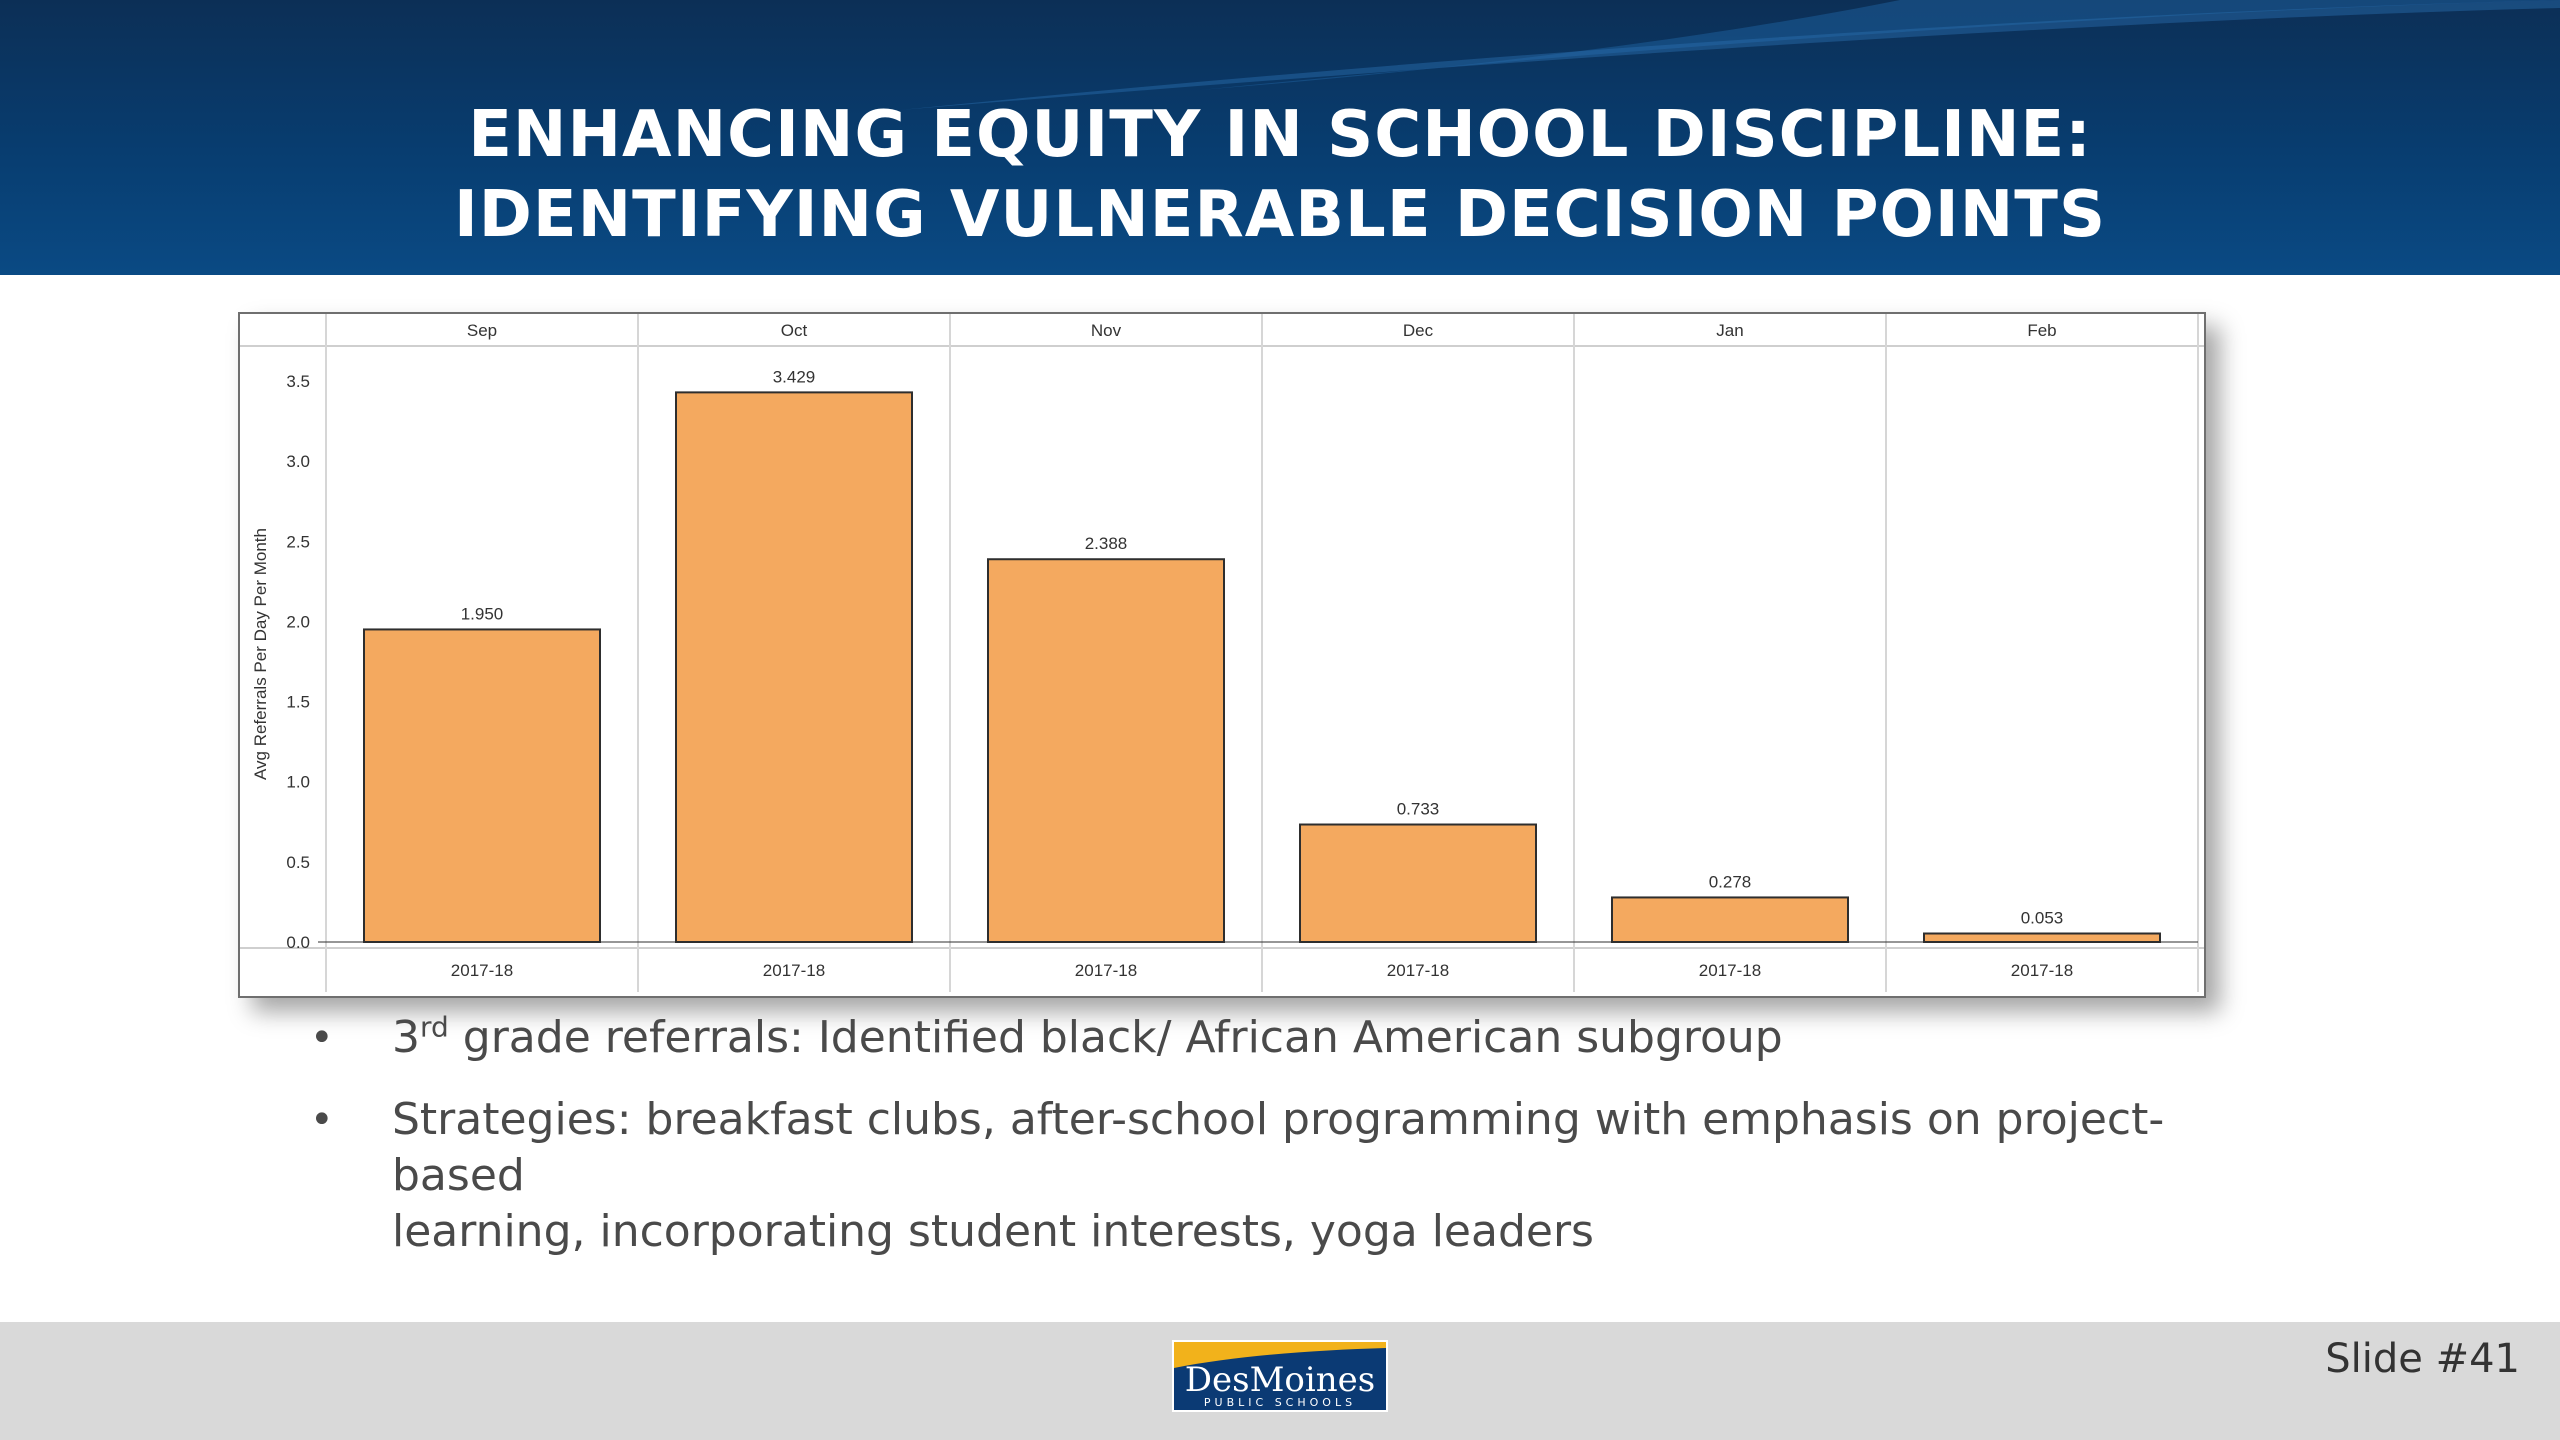 Image resolution: width=2560 pixels, height=1440 pixels. Describe the element at coordinates (1730, 919) in the screenshot. I see `bar-jan` at that location.